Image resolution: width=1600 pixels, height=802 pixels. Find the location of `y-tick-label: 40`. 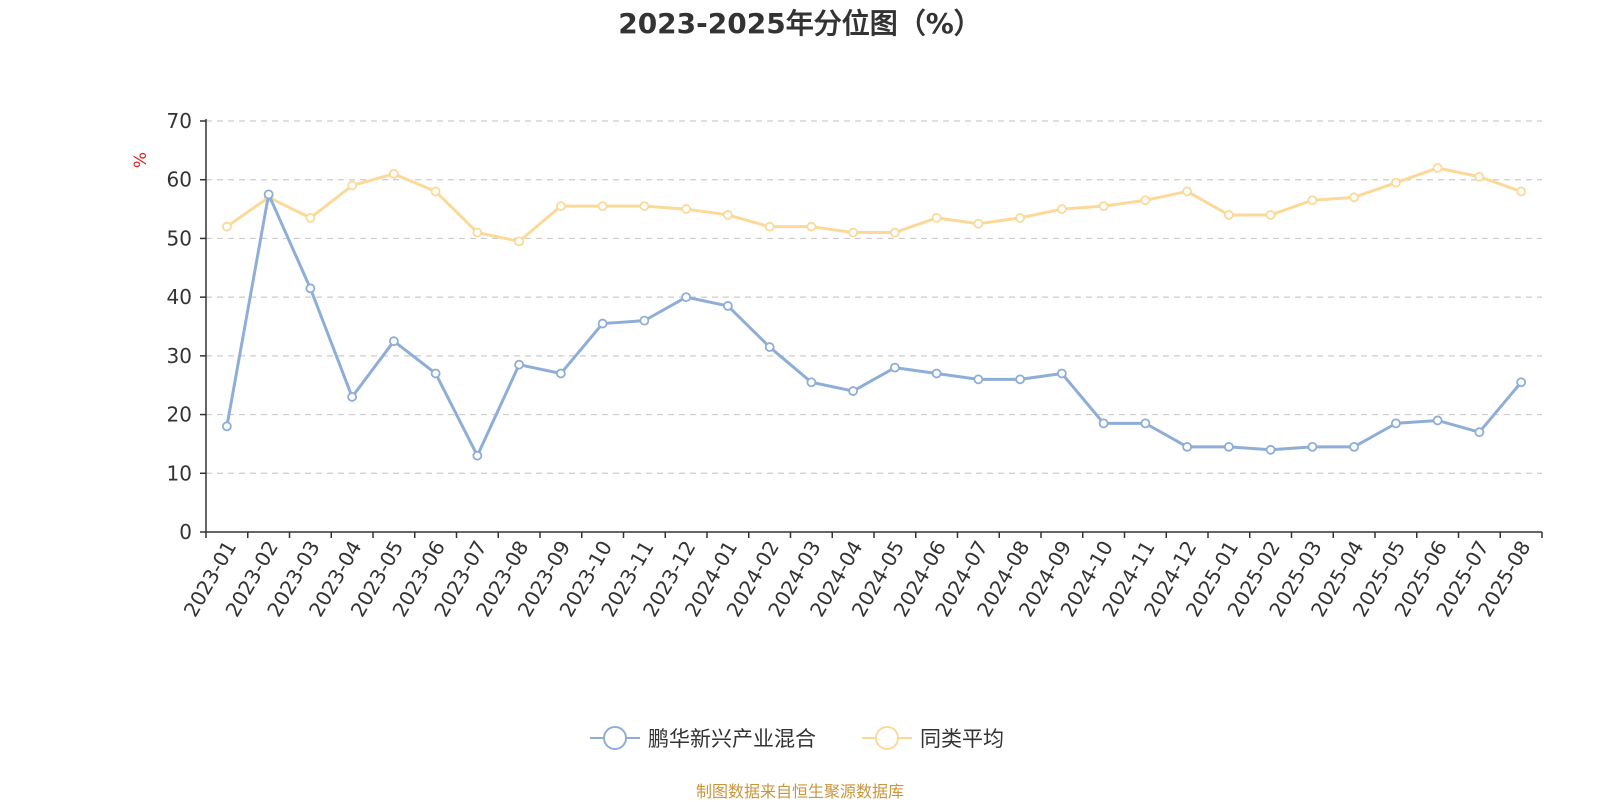

y-tick-label: 40 is located at coordinates (179, 297).